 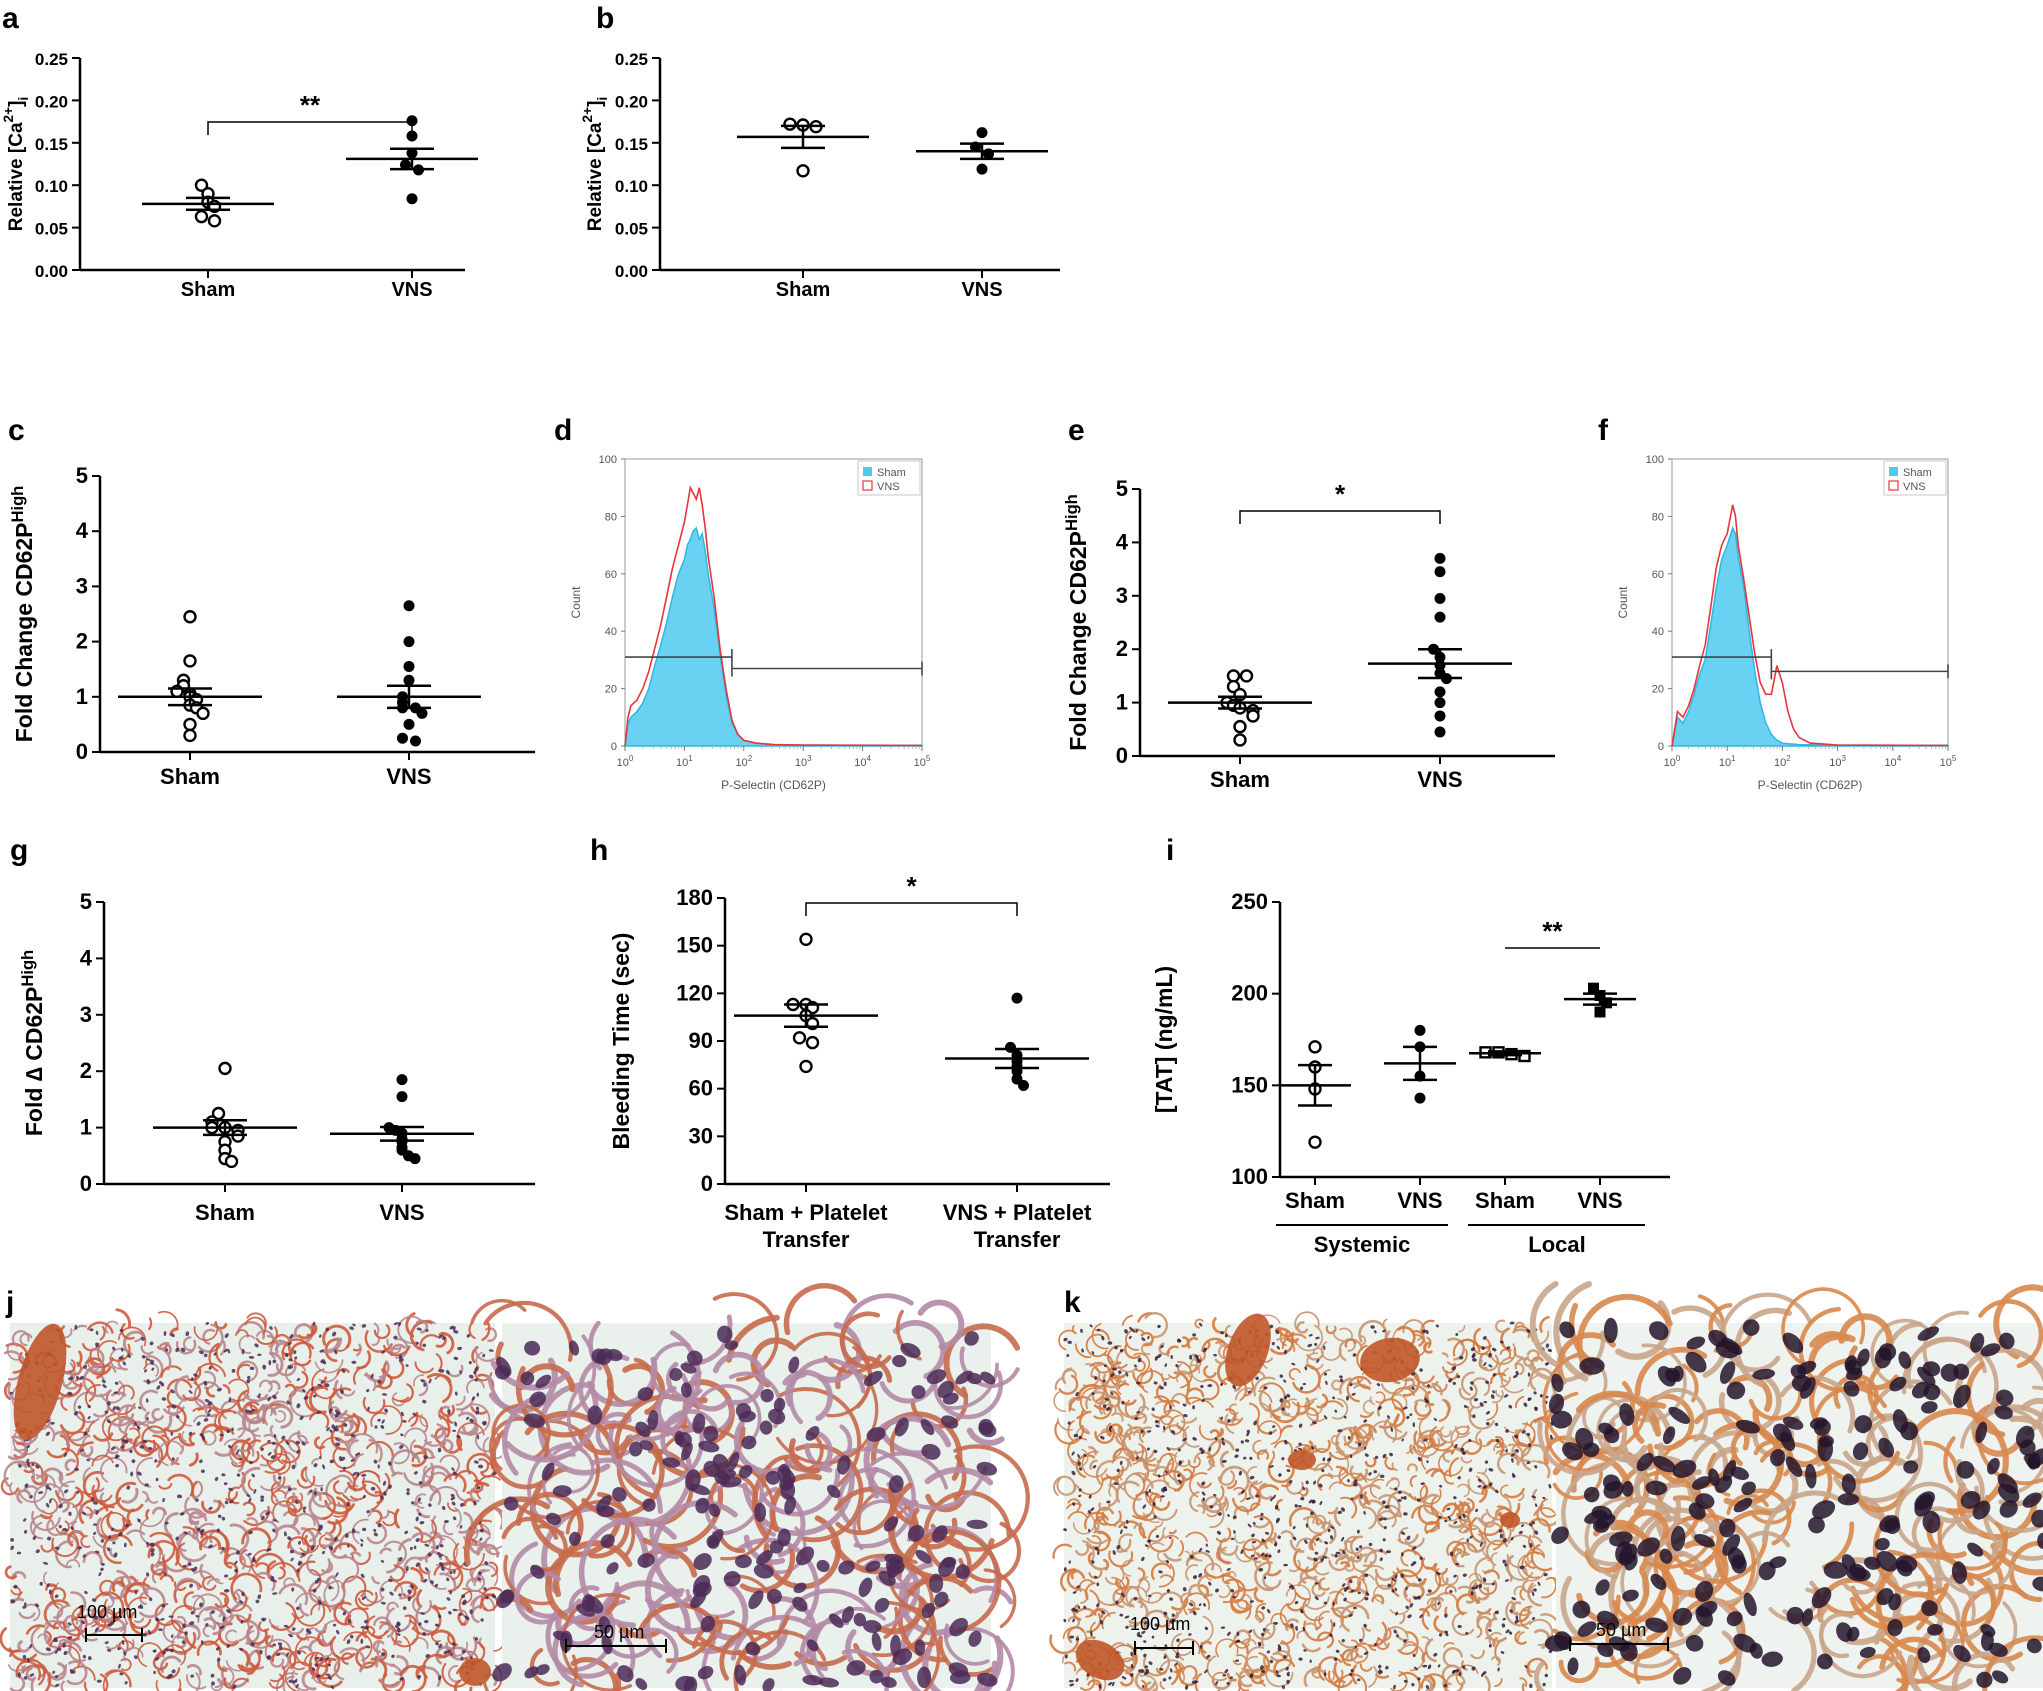 I want to click on y-tick-label: 0, so click(x=707, y=1183).